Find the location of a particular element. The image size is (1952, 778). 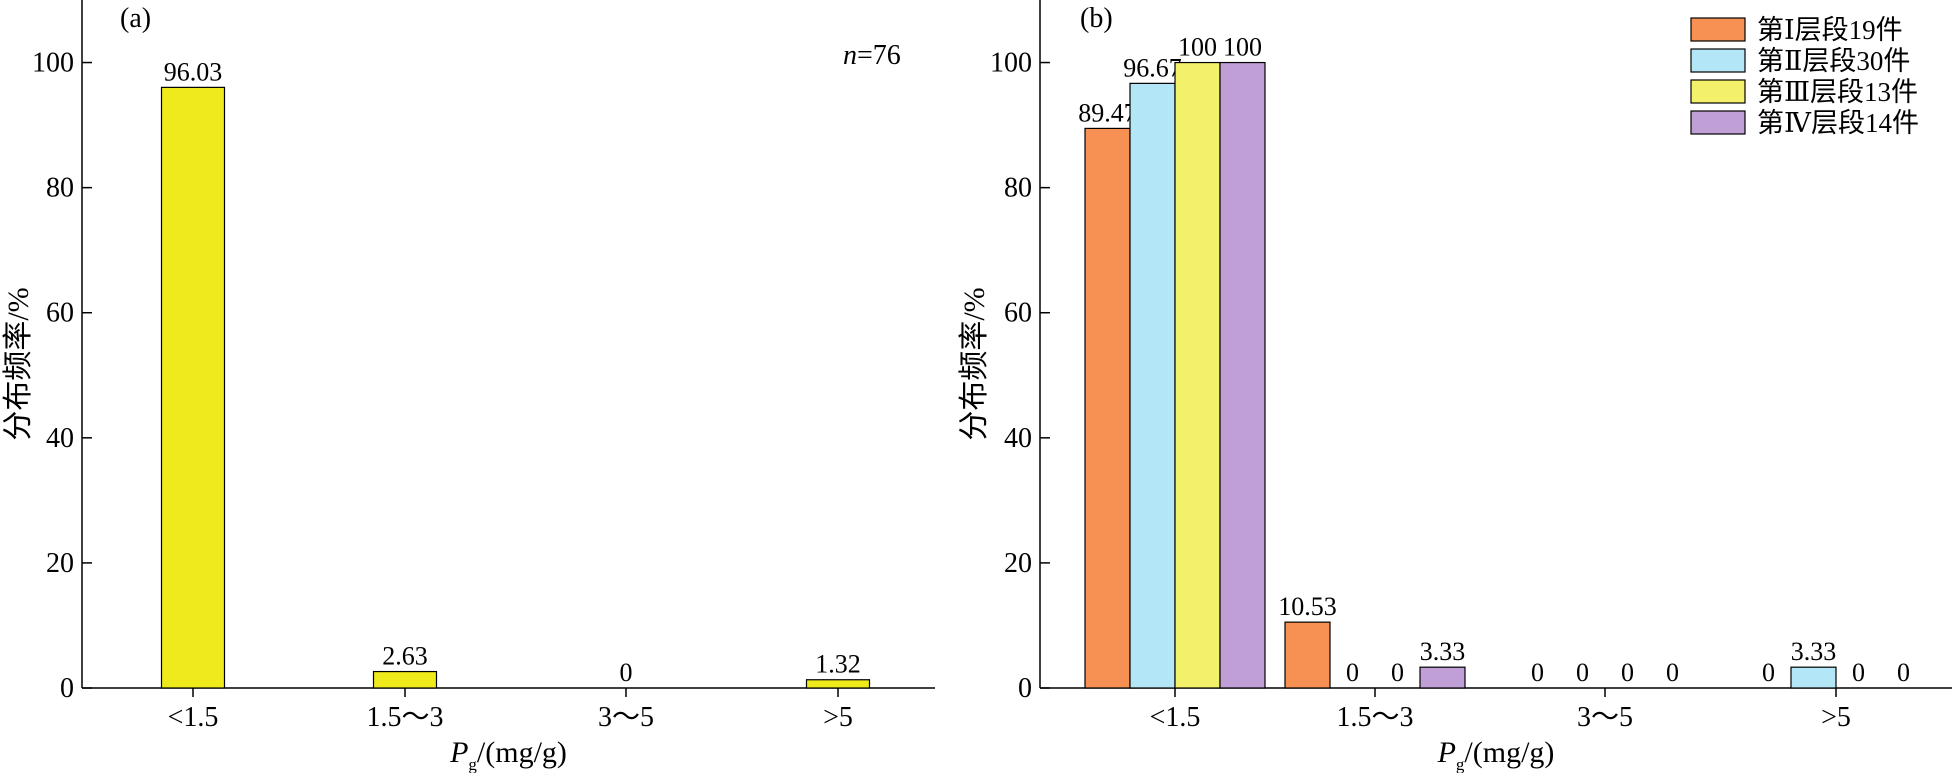

legend-entry: 第Ⅲ层段13件 is located at coordinates (1837, 92).